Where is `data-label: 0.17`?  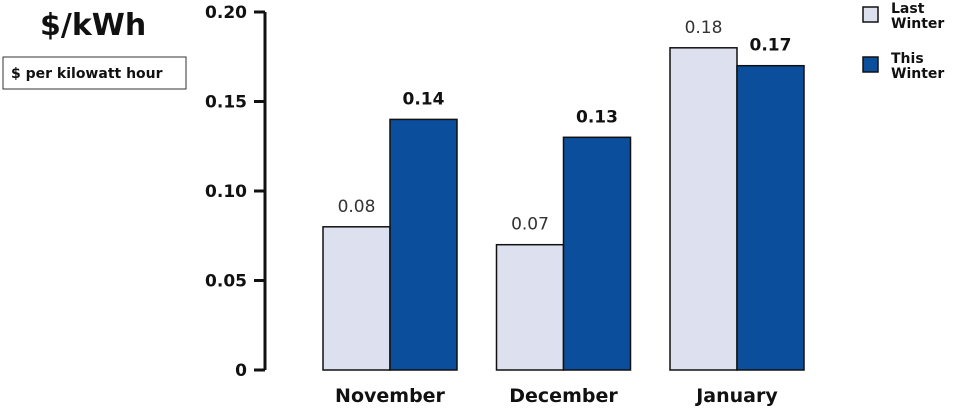
data-label: 0.17 is located at coordinates (771, 46).